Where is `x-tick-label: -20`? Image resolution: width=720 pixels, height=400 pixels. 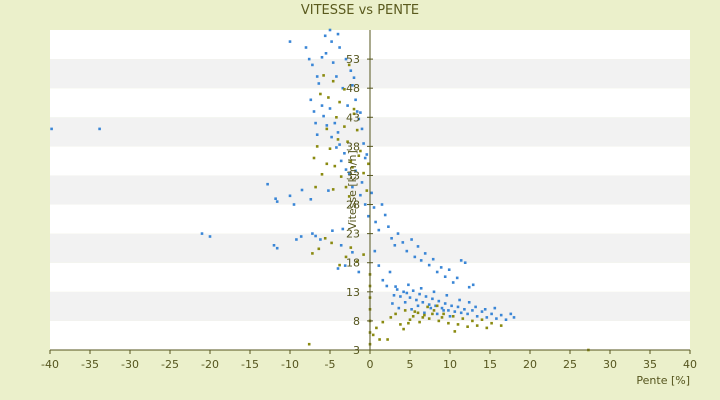
x-tick-label: -20 is located at coordinates (210, 364).